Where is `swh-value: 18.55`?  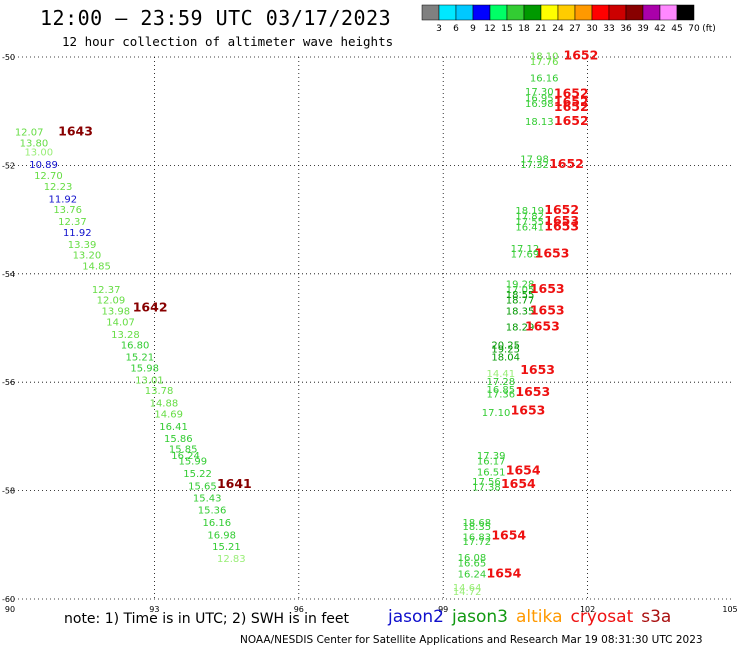
swh-value: 18.55 is located at coordinates (520, 295).